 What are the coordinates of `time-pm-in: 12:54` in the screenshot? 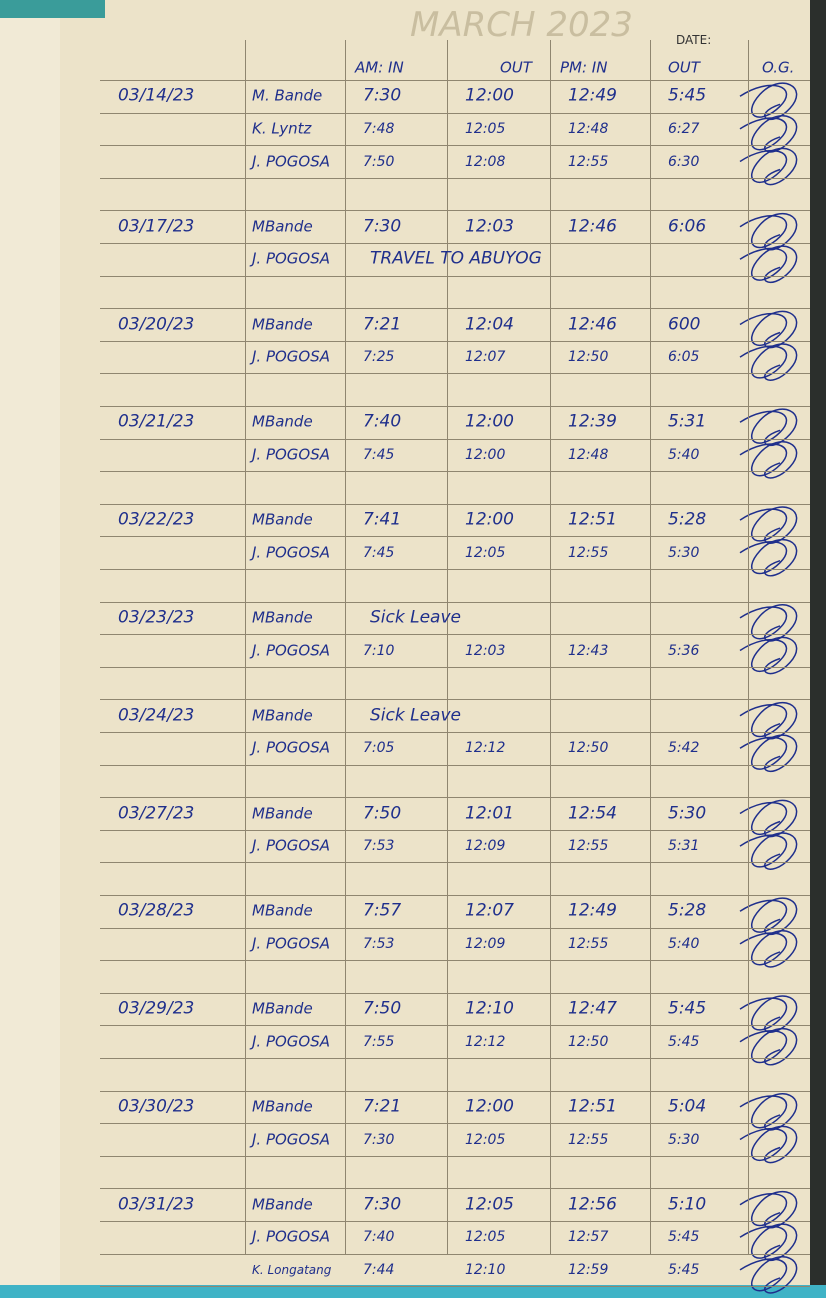 It's located at (592, 813).